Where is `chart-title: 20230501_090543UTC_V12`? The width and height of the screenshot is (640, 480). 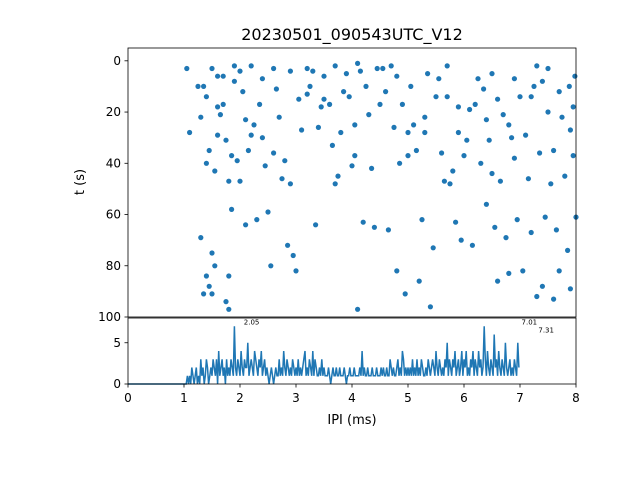 chart-title: 20230501_090543UTC_V12 is located at coordinates (352, 35).